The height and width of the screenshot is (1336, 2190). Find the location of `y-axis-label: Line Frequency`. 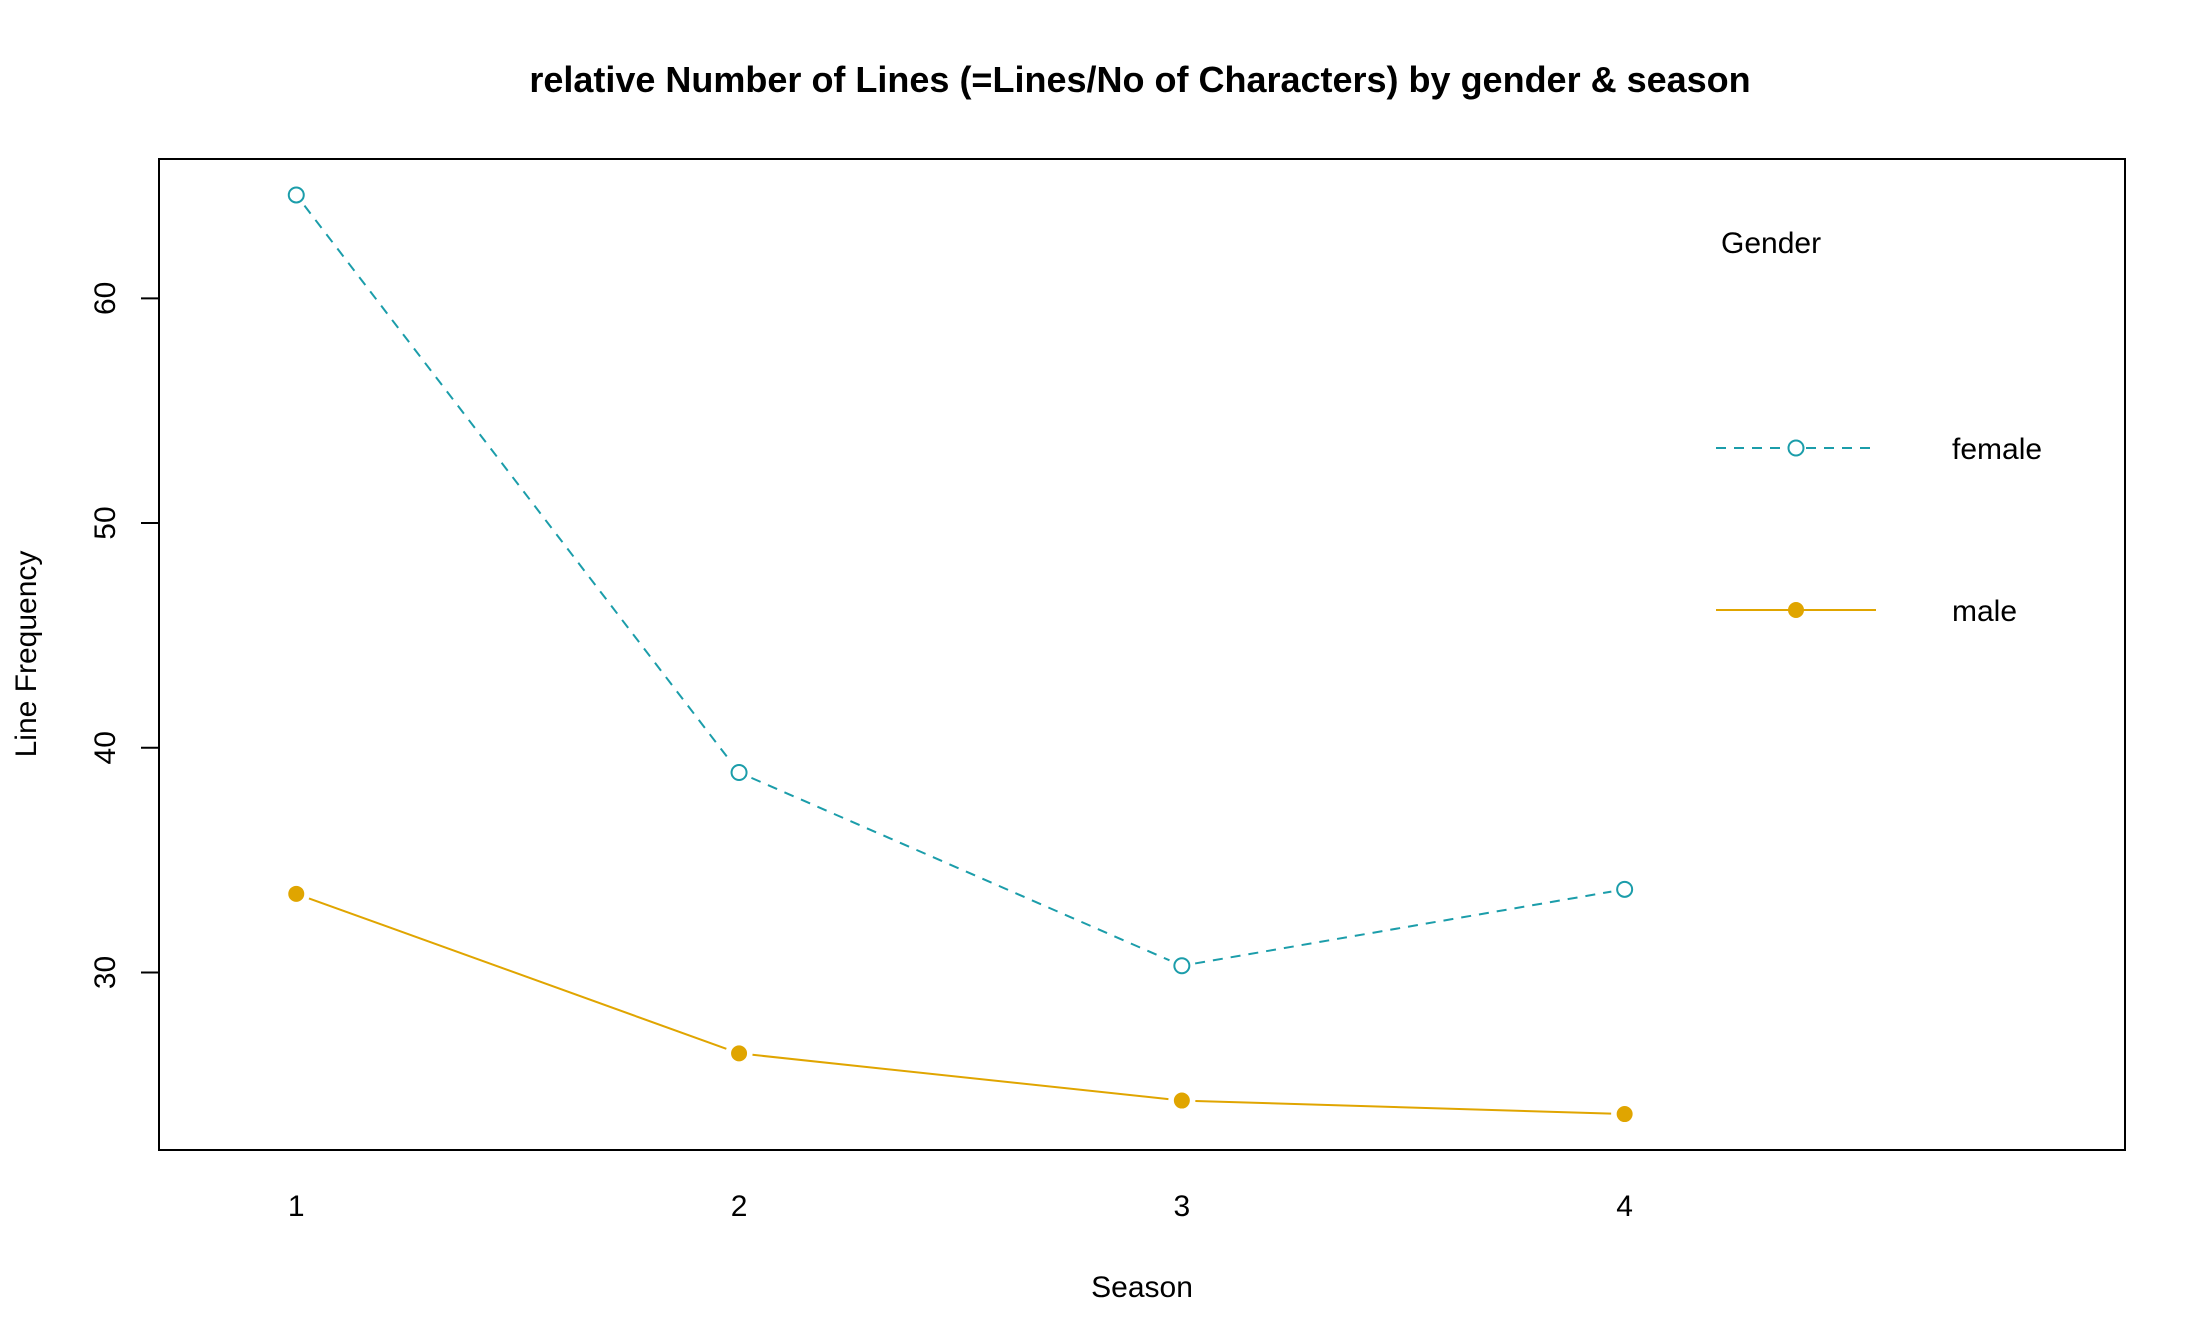

y-axis-label: Line Frequency is located at coordinates (26, 654).